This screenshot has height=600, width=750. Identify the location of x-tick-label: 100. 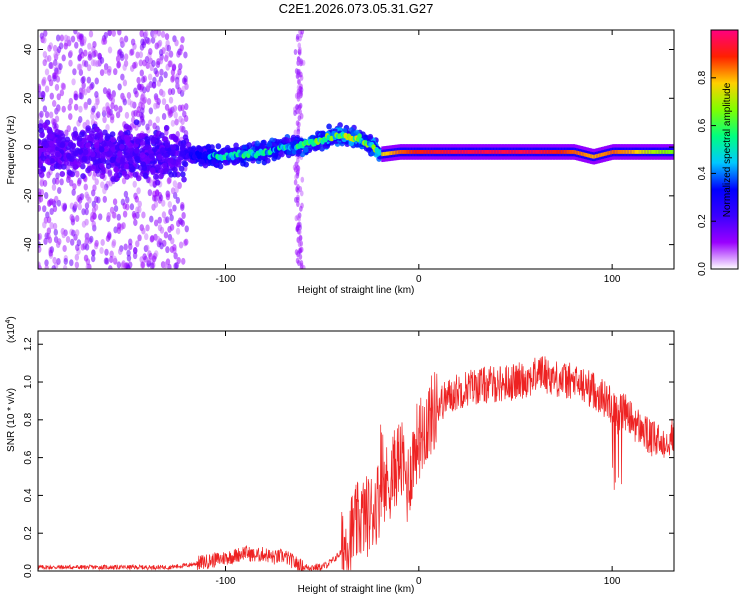
(612, 581).